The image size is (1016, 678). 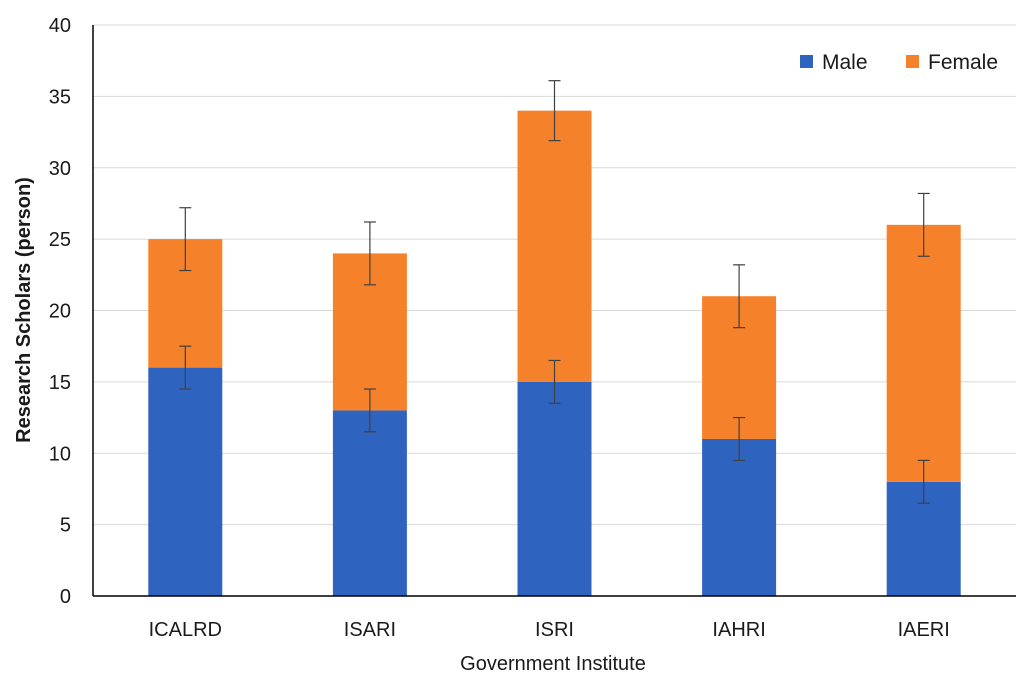 I want to click on x-tick-labels: ICALRD ISARI ISRI IAHRI IAERI, so click(x=549, y=630).